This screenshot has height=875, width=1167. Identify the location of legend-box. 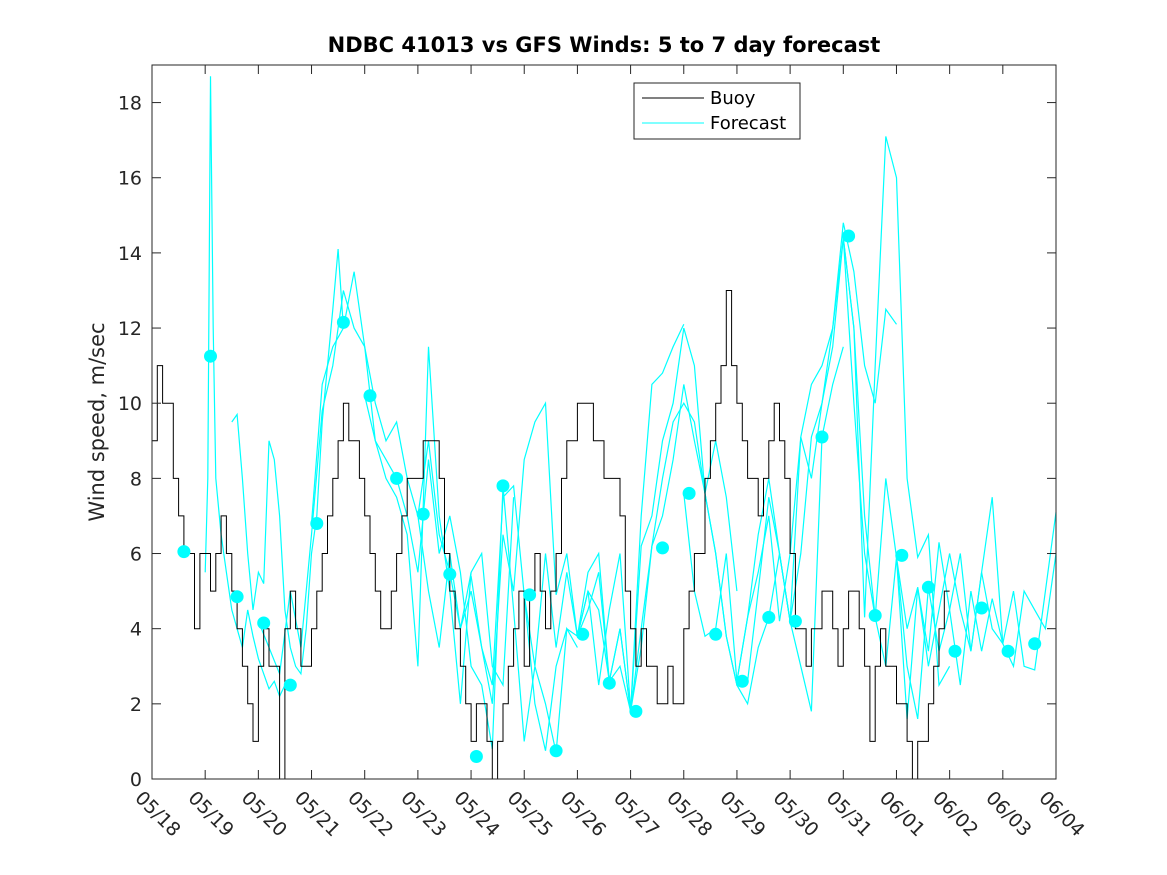
(717, 111).